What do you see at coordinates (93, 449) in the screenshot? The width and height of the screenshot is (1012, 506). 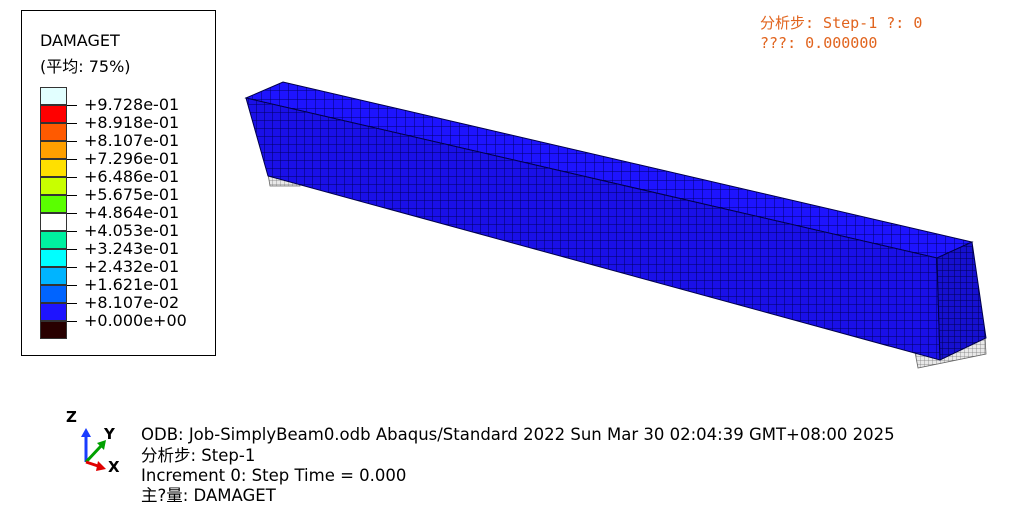 I see `axis-triad` at bounding box center [93, 449].